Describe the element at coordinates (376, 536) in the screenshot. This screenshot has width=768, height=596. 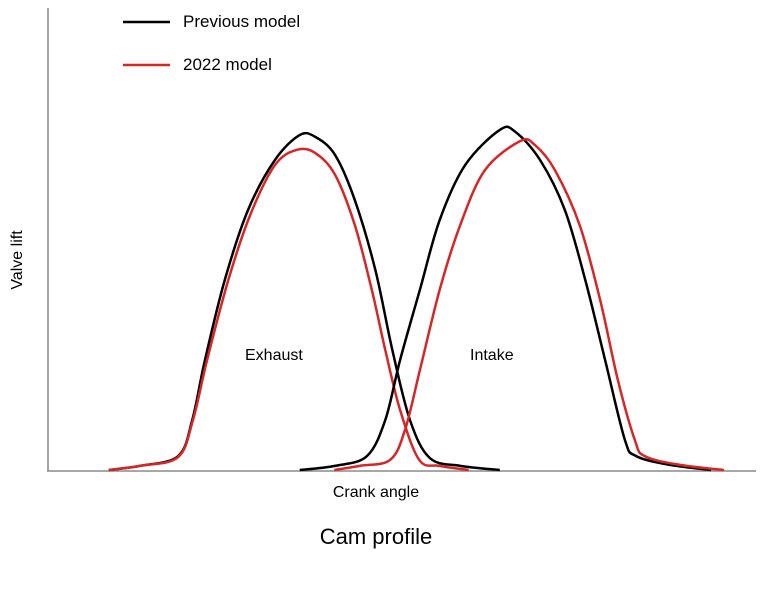
I see `chart-title: Cam profile` at that location.